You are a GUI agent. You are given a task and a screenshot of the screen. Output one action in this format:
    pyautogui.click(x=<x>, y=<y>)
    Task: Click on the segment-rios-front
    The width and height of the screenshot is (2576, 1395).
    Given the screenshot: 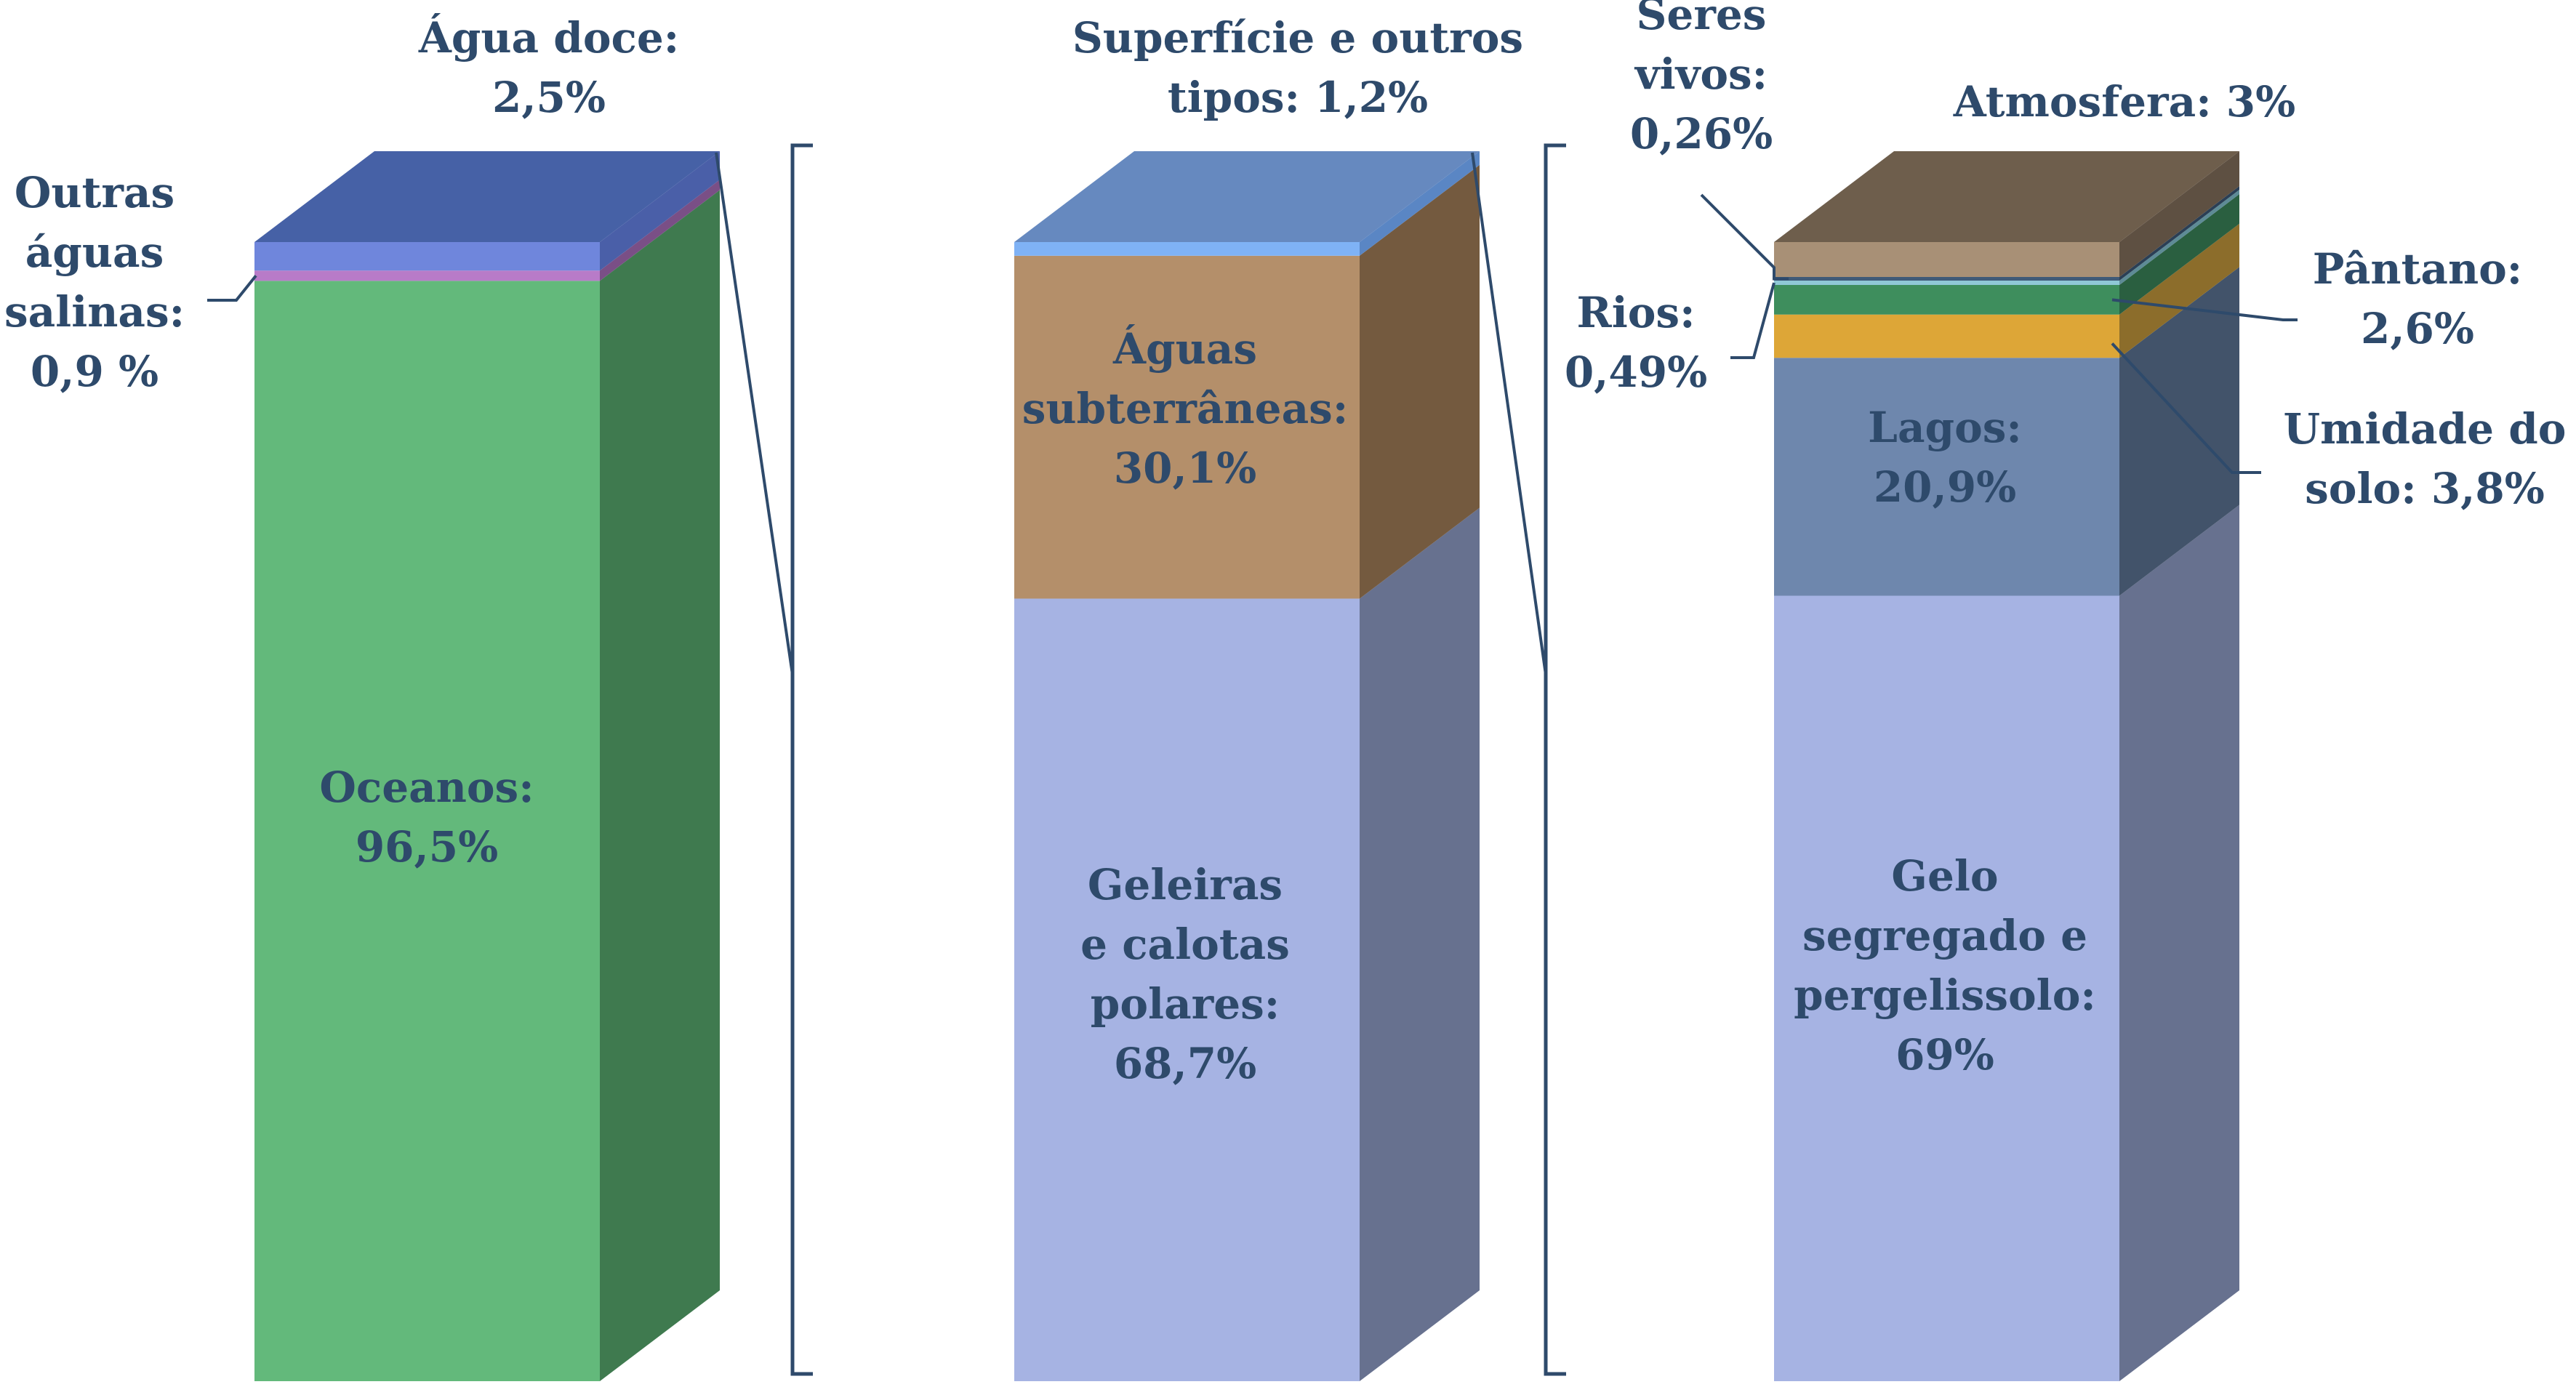 What is the action you would take?
    pyautogui.click(x=1947, y=283)
    